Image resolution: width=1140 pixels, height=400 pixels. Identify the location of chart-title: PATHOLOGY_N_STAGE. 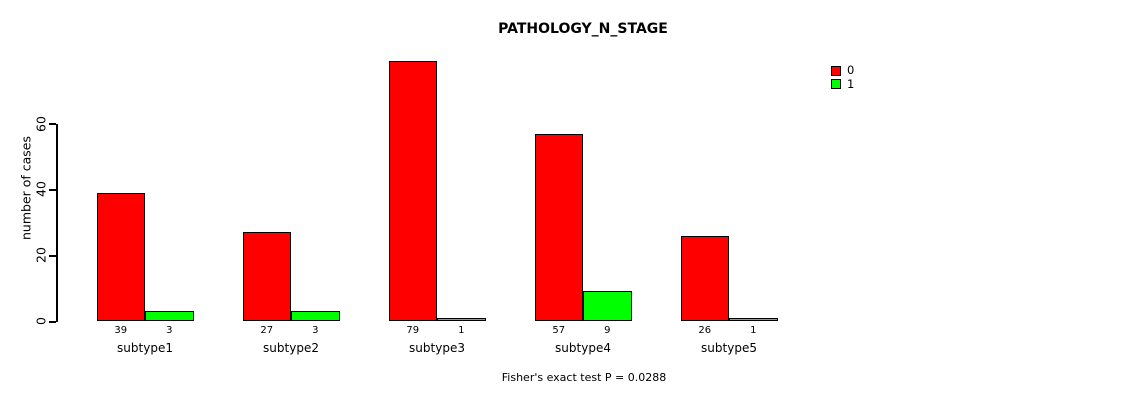
(583, 29).